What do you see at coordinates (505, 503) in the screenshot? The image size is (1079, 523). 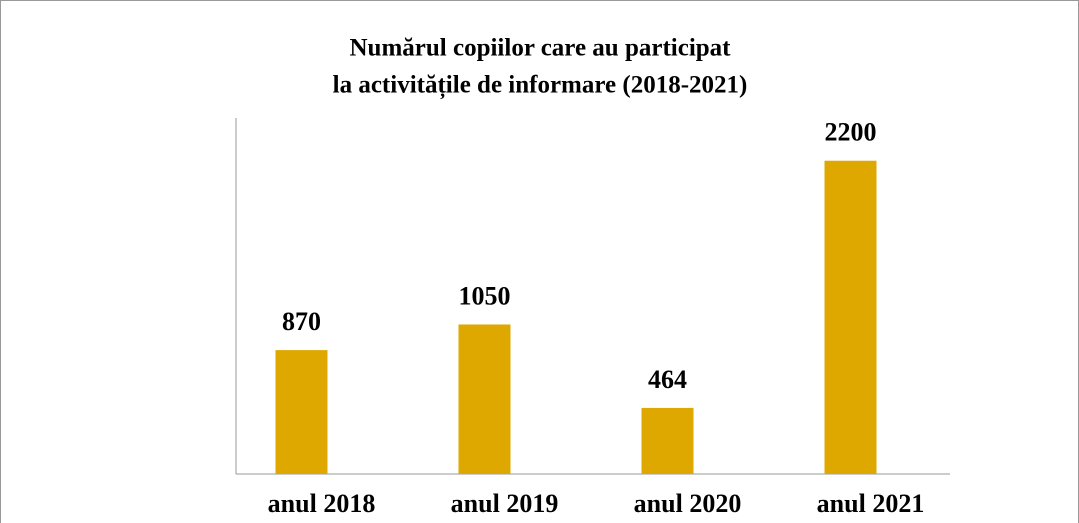 I see `x-tick-label: anul 2019` at bounding box center [505, 503].